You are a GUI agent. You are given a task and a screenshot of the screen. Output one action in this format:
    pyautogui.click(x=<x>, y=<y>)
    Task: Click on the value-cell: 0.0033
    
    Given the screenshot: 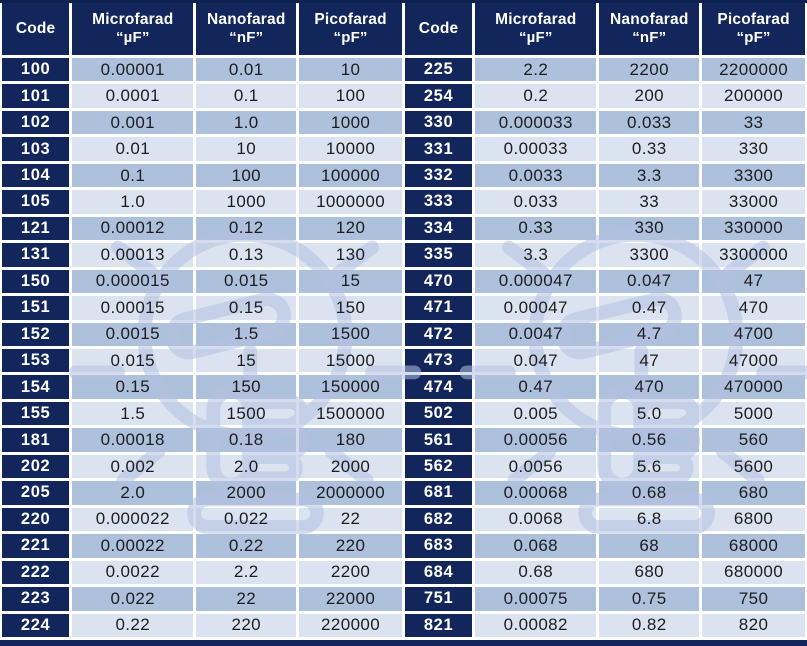 What is the action you would take?
    pyautogui.click(x=536, y=175)
    